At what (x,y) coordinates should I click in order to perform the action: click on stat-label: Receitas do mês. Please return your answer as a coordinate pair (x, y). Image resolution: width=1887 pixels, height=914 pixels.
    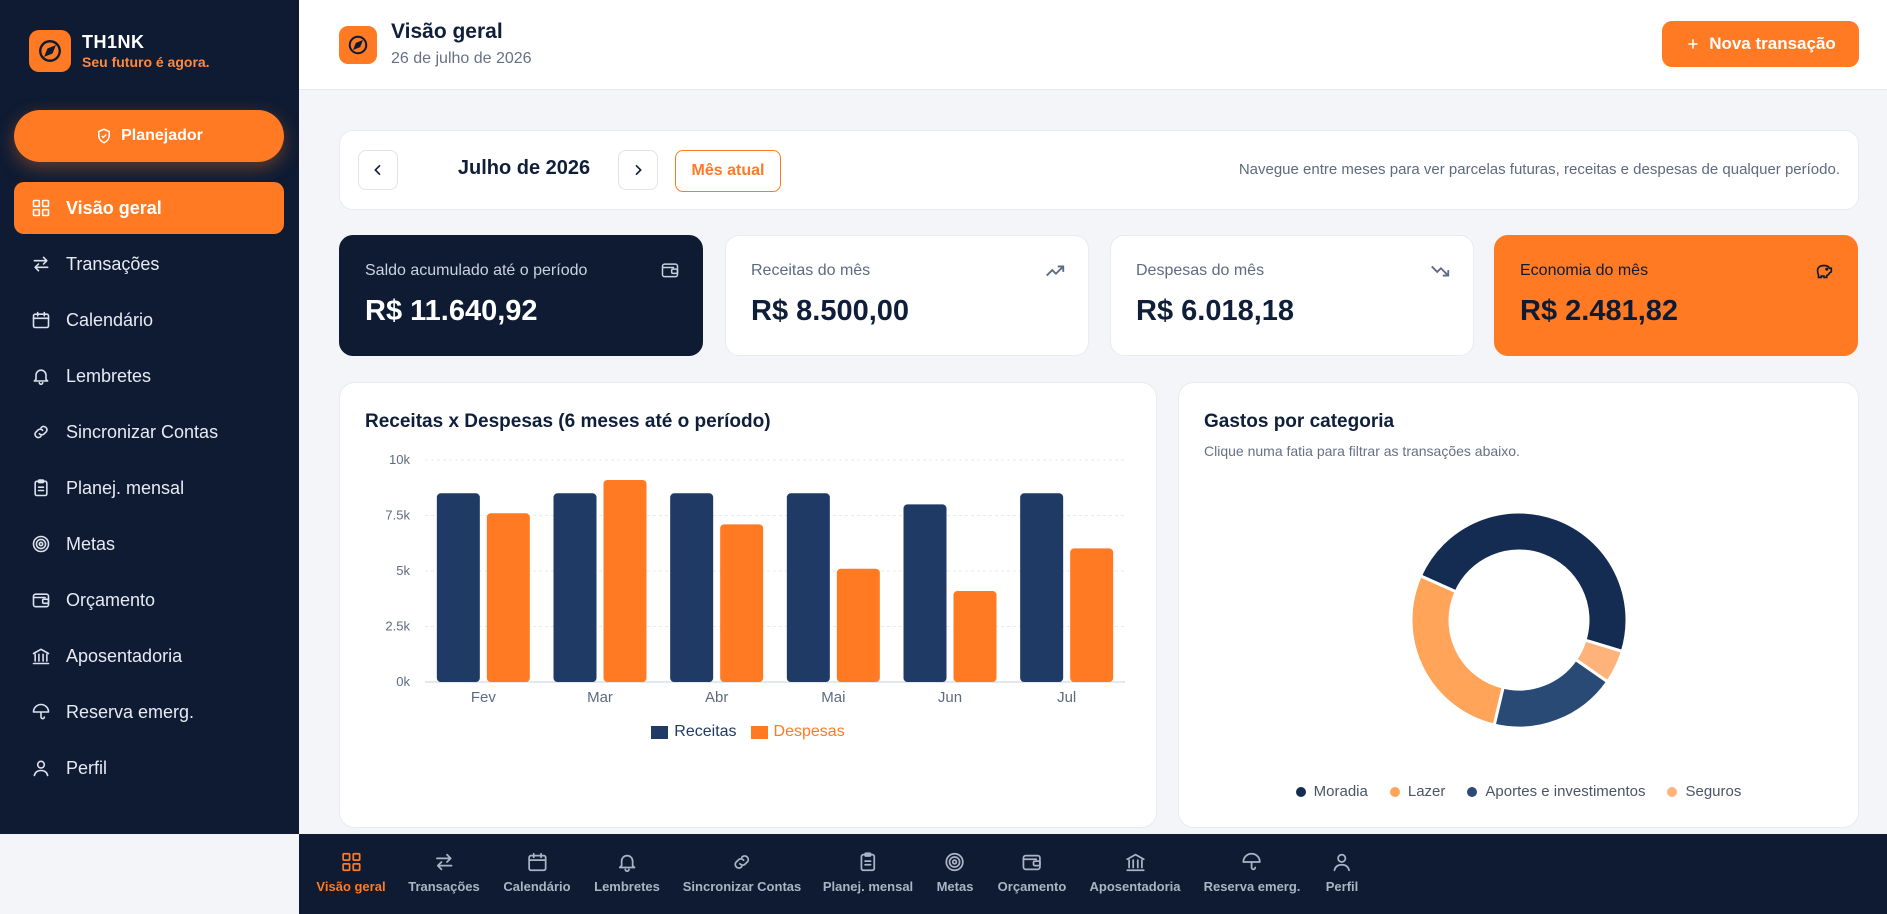
    Looking at the image, I should click on (811, 270).